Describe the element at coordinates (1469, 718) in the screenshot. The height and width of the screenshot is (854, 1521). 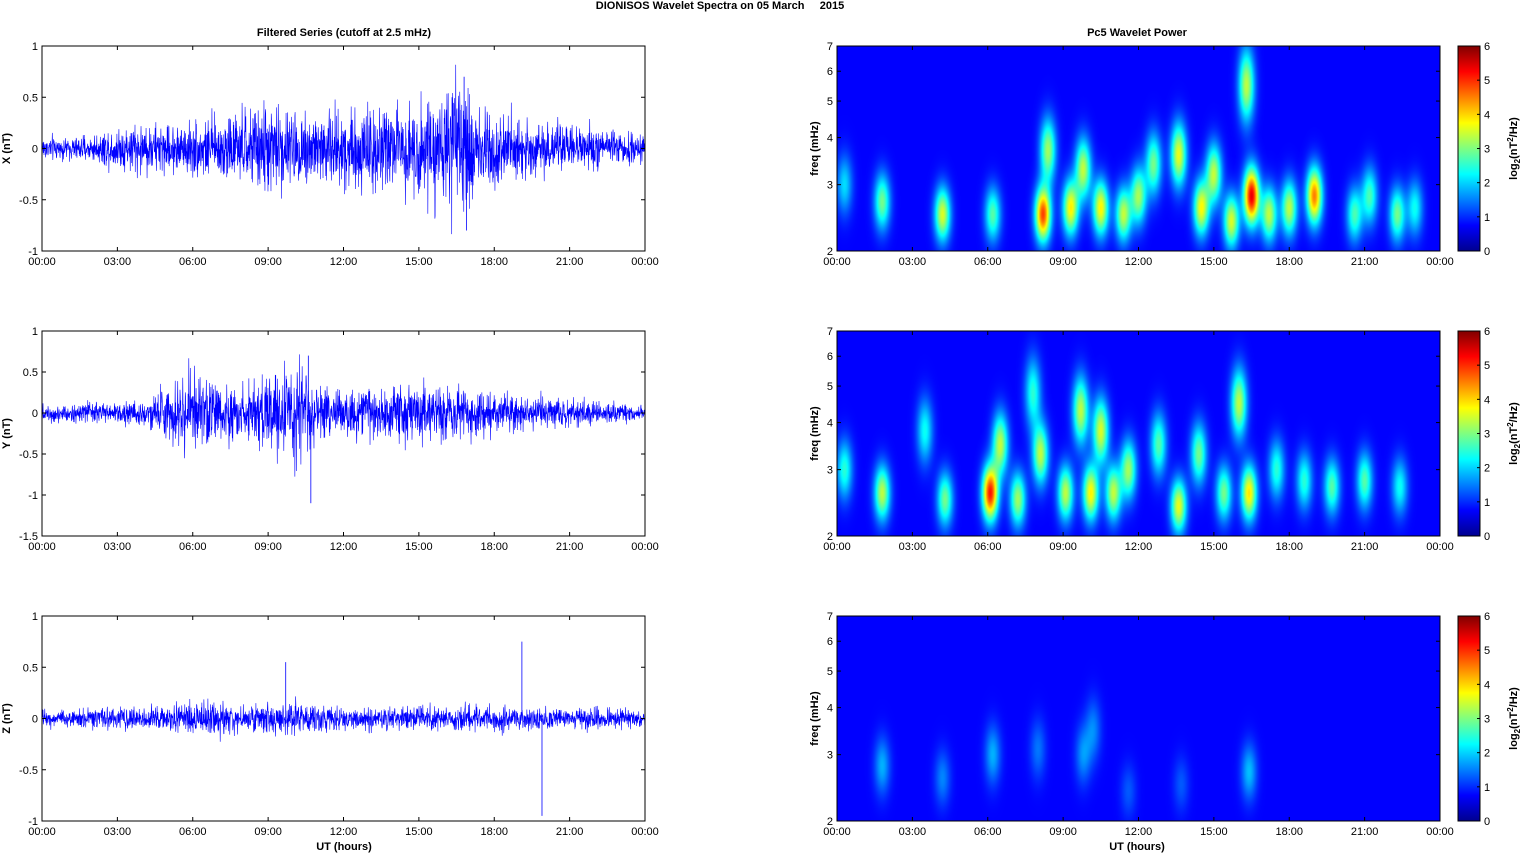
I see `z-wavelet-colorbar` at that location.